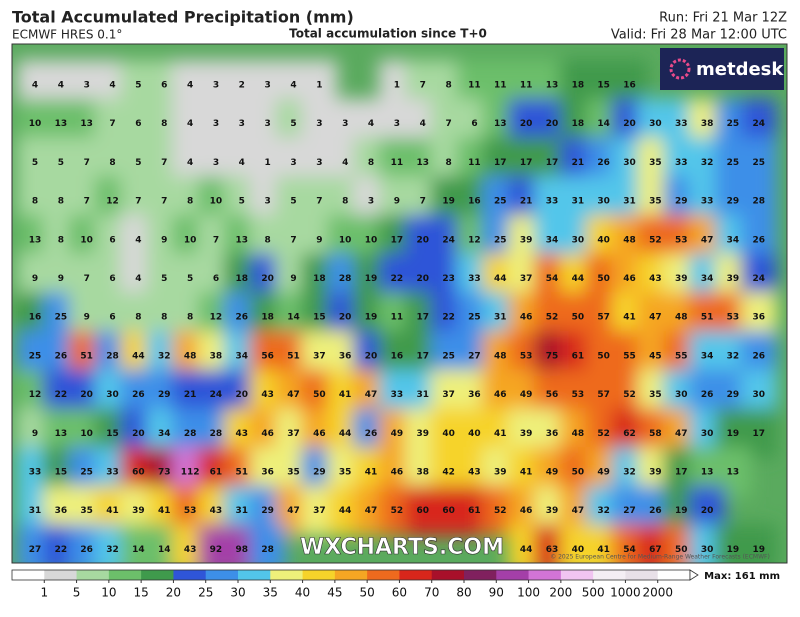 This screenshot has width=800, height=617. I want to click on grid-value: 18, so click(242, 279).